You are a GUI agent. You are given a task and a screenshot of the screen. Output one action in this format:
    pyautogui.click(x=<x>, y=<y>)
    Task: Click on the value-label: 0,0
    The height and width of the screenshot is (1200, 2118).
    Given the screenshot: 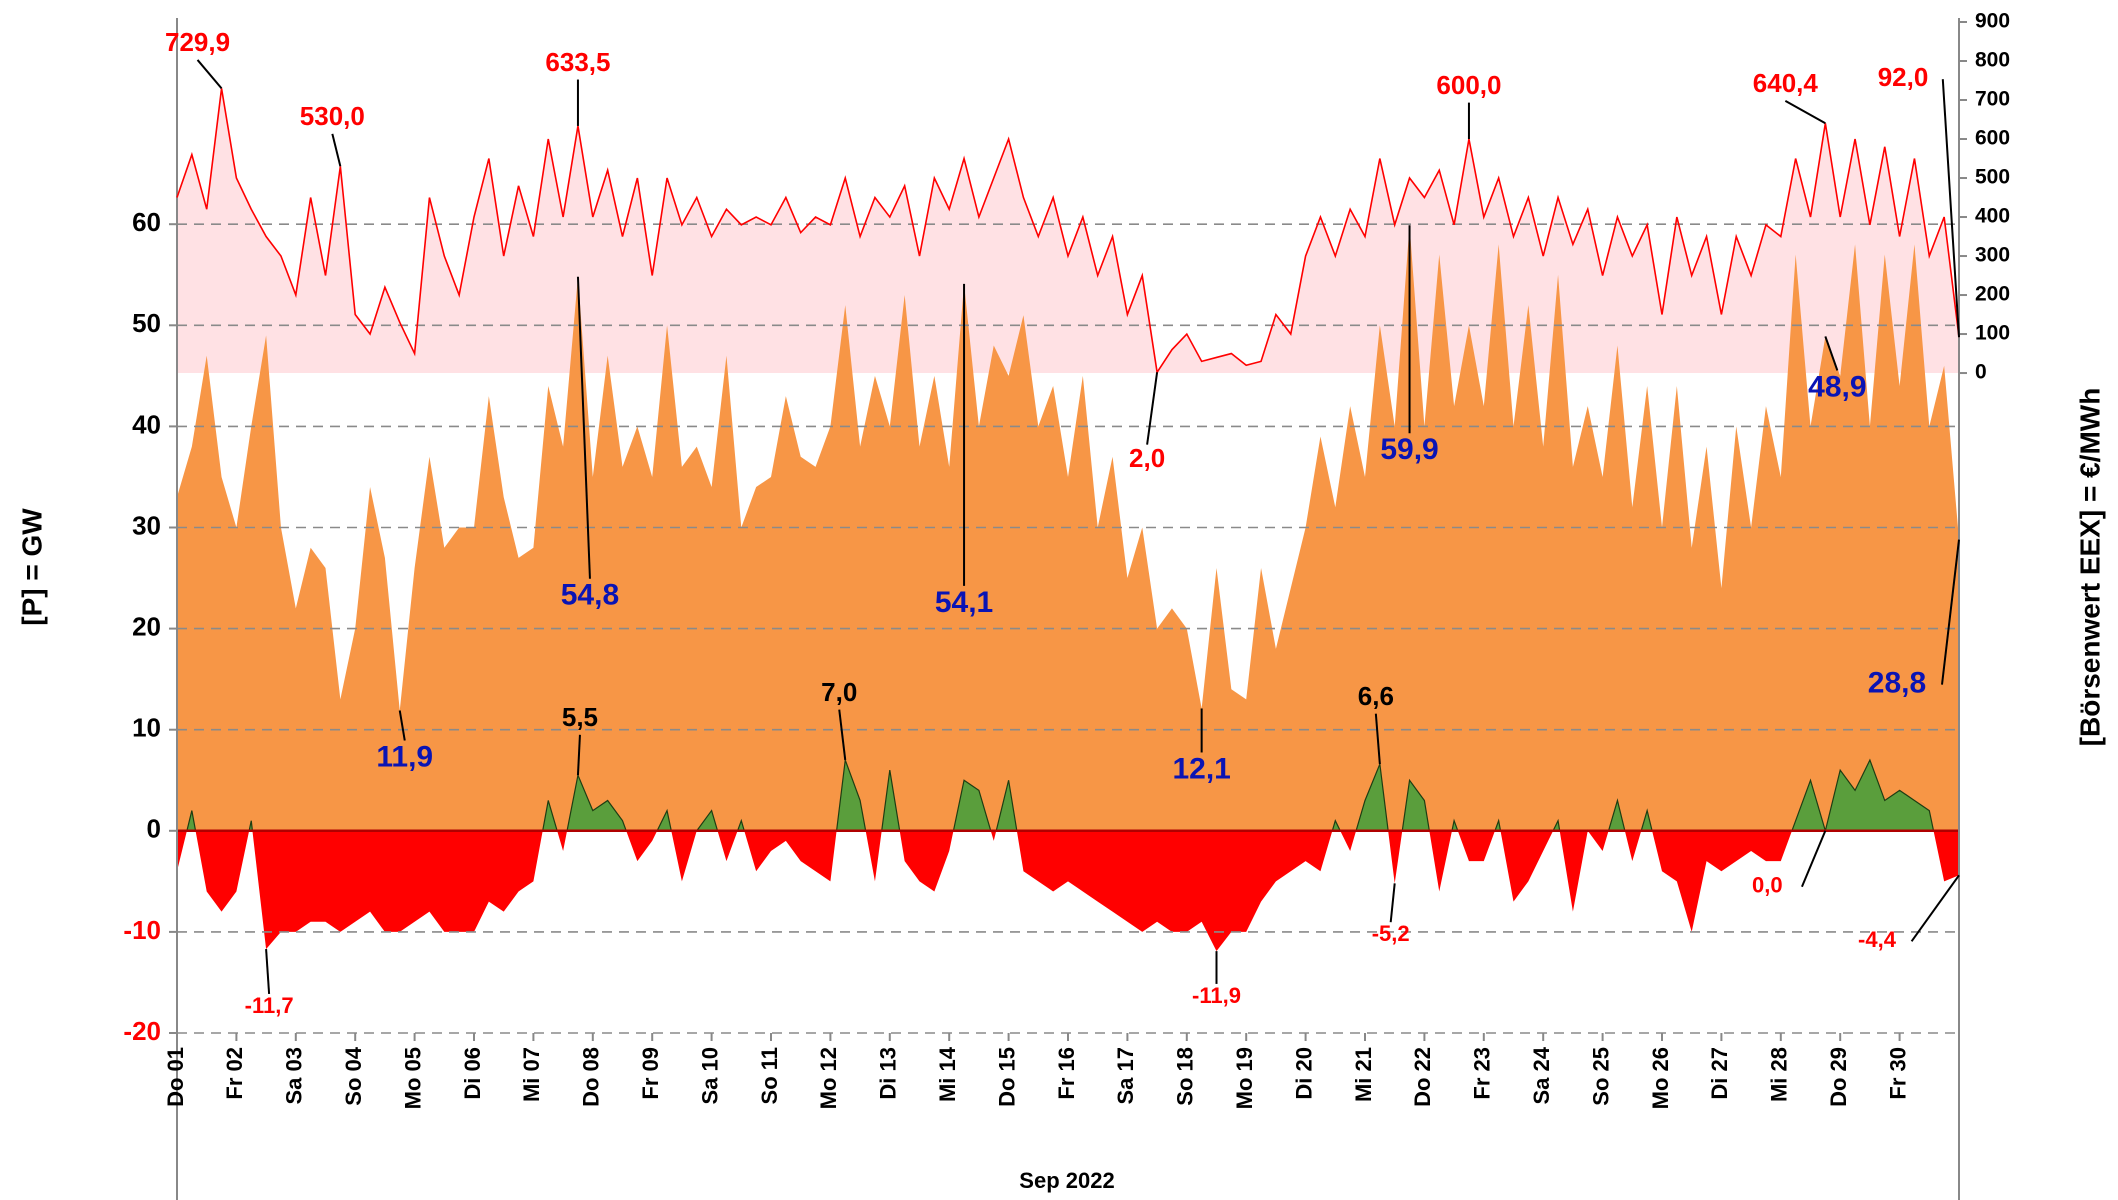 What is the action you would take?
    pyautogui.click(x=1767, y=885)
    